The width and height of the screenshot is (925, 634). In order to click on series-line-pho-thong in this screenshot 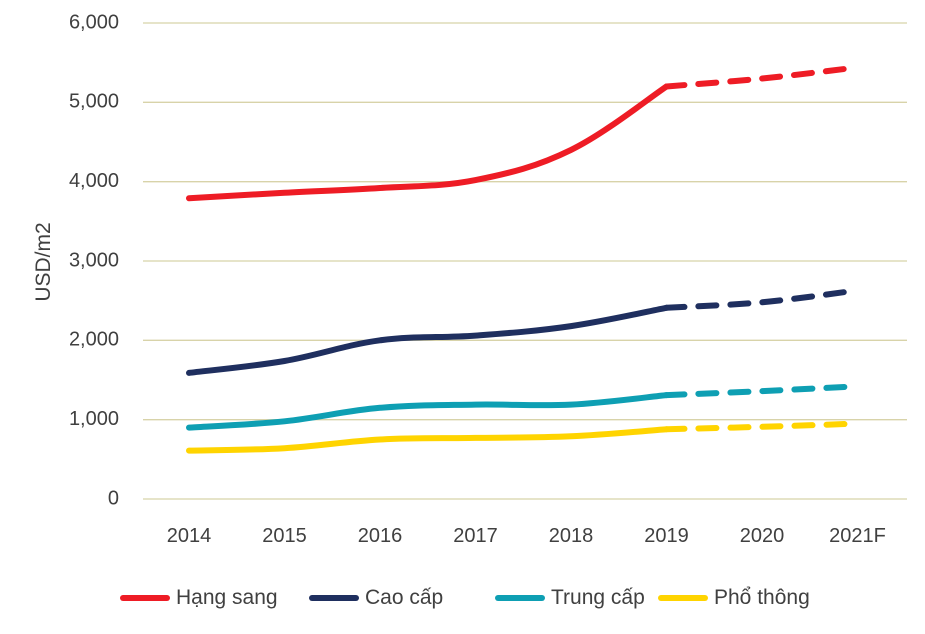, I will do `click(428, 440)`.